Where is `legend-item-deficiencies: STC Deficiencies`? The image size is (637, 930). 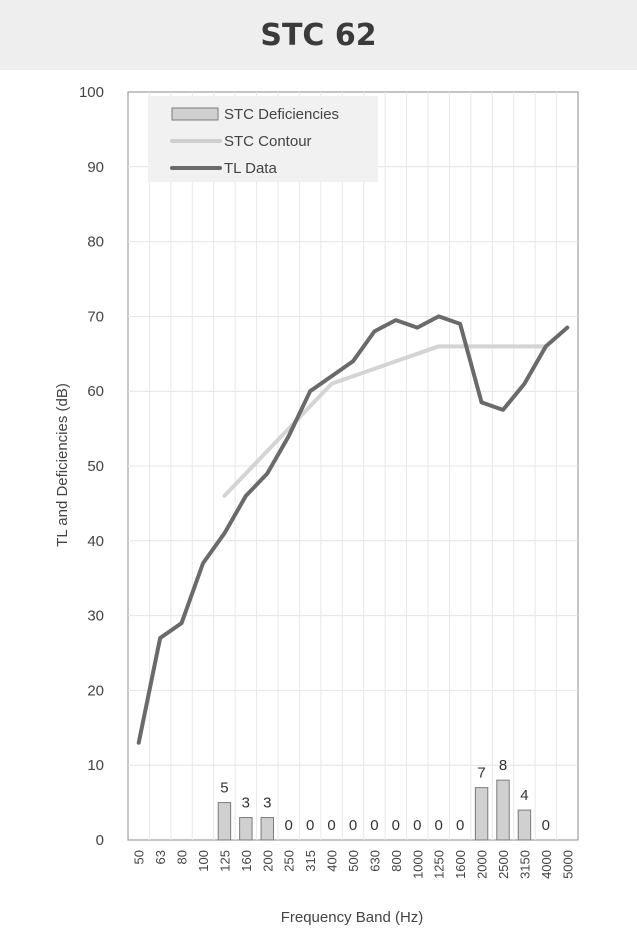
legend-item-deficiencies: STC Deficiencies is located at coordinates (281, 114).